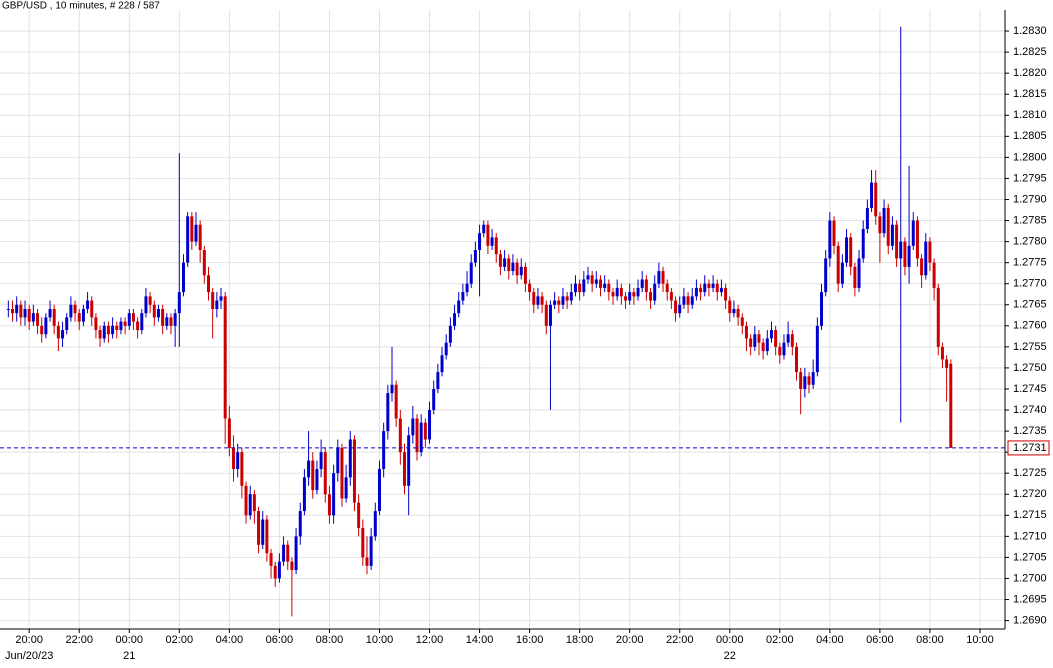 The height and width of the screenshot is (668, 1053). I want to click on x-tick-label: 08:00, so click(330, 640).